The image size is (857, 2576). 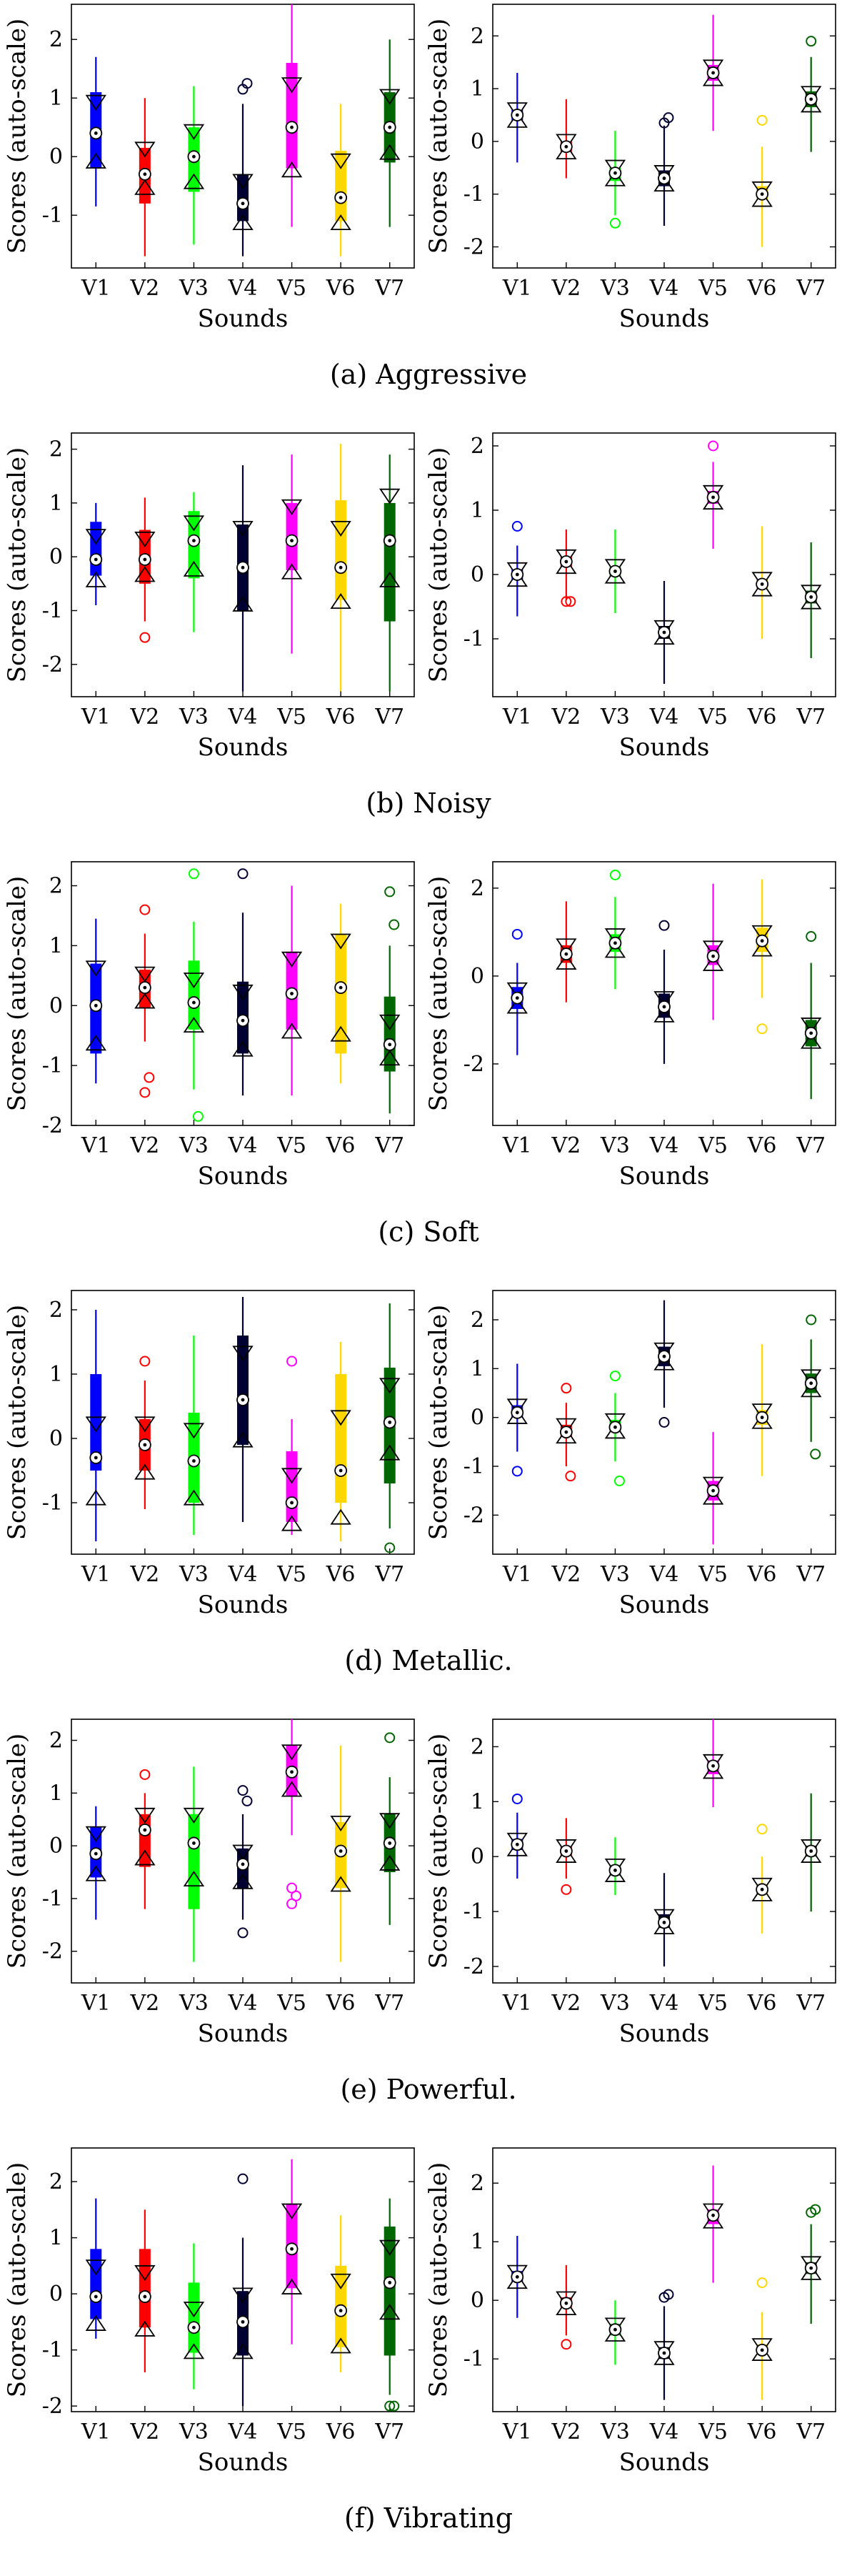 I want to click on box-v3, so click(x=615, y=929).